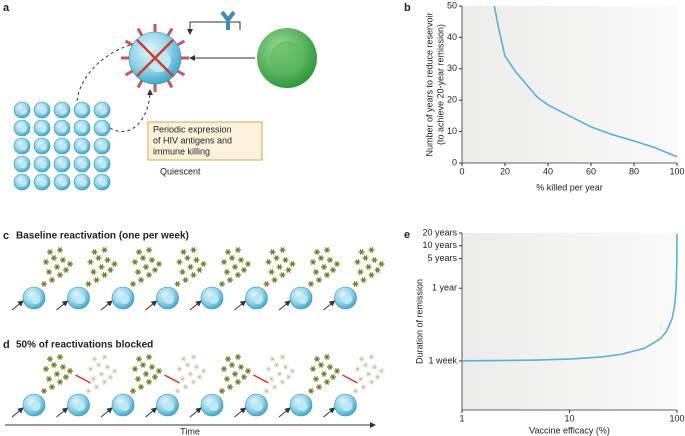 This screenshot has height=436, width=685. What do you see at coordinates (452, 100) in the screenshot?
I see `y-tick-label: 20` at bounding box center [452, 100].